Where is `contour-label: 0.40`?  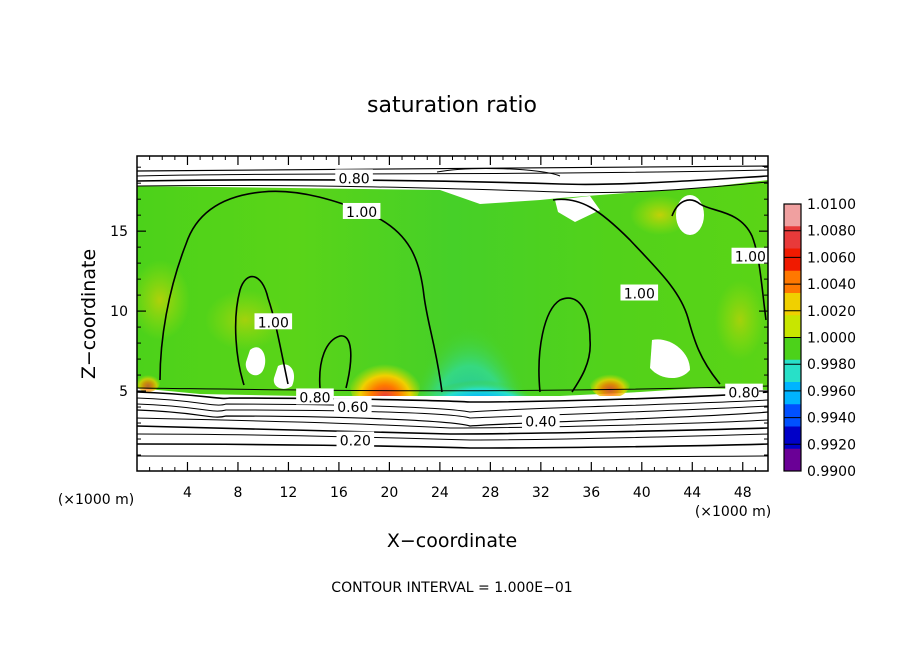
contour-label: 0.40 is located at coordinates (540, 422).